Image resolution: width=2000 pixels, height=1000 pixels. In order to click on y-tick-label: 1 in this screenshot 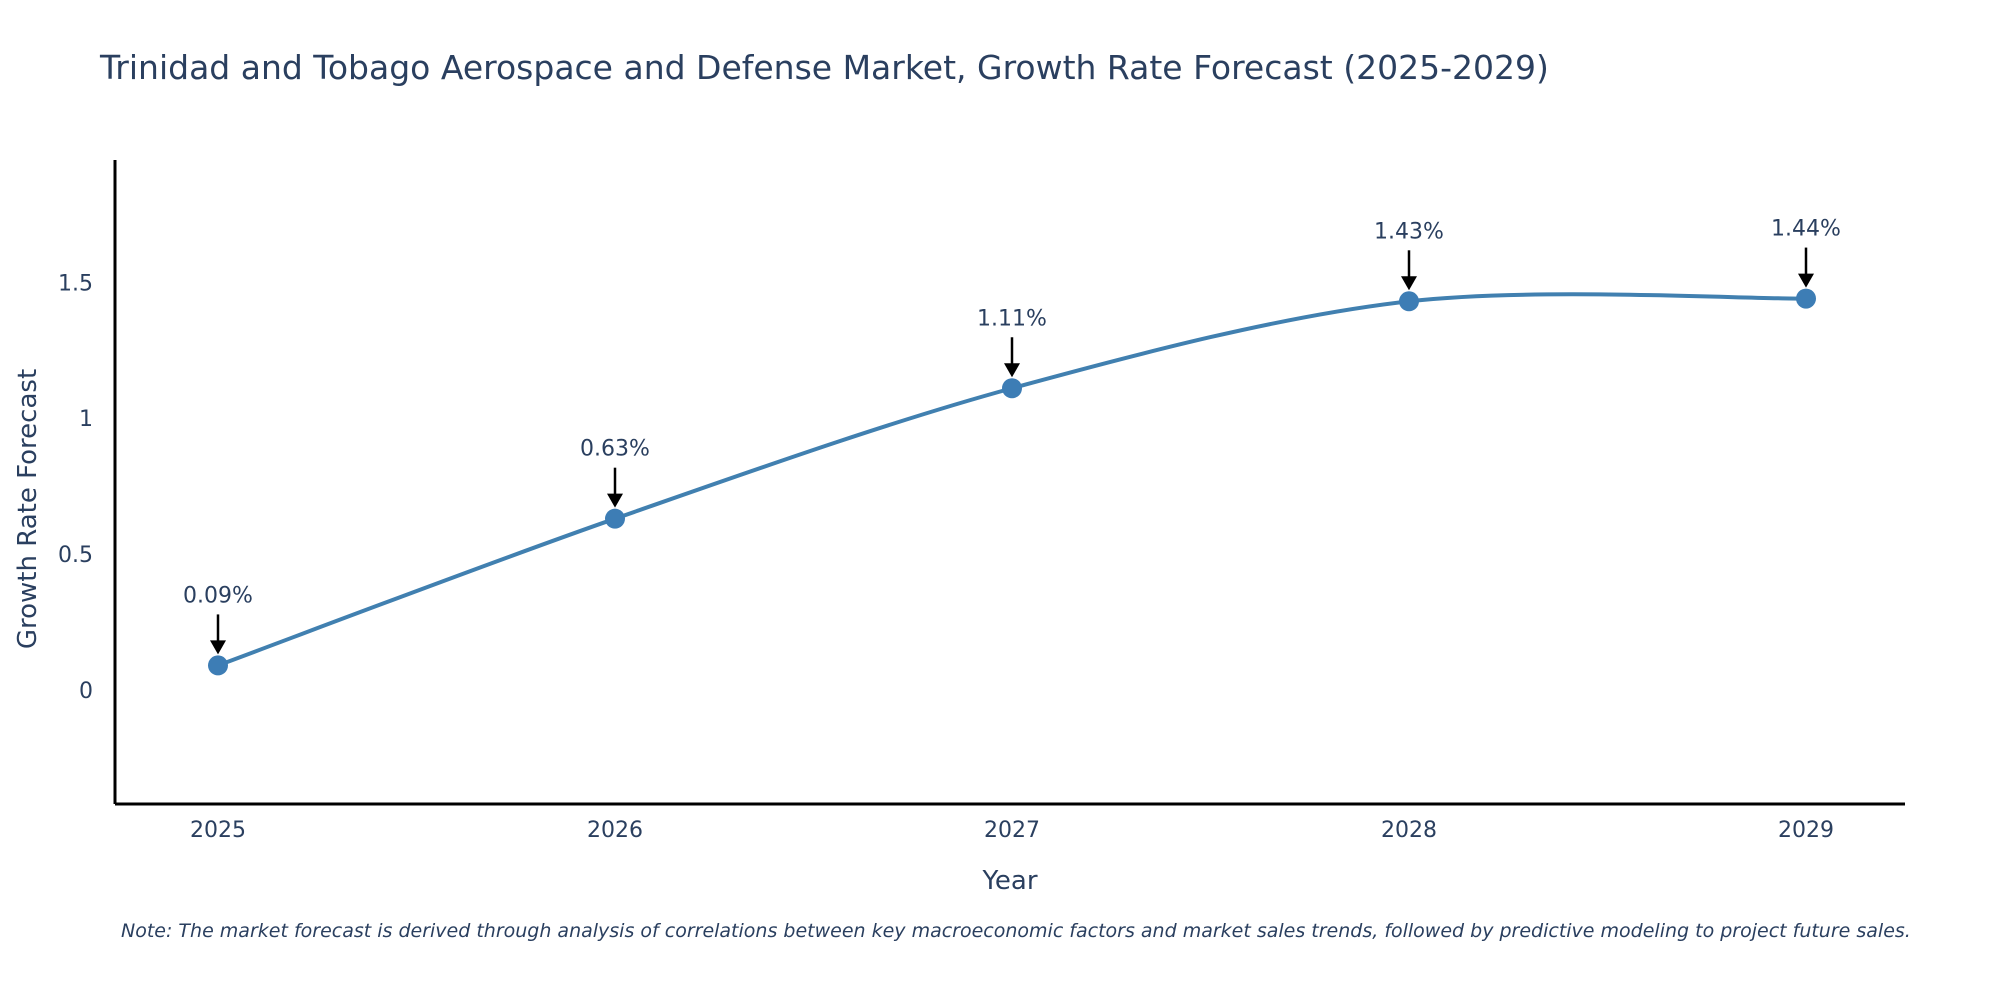, I will do `click(86, 419)`.